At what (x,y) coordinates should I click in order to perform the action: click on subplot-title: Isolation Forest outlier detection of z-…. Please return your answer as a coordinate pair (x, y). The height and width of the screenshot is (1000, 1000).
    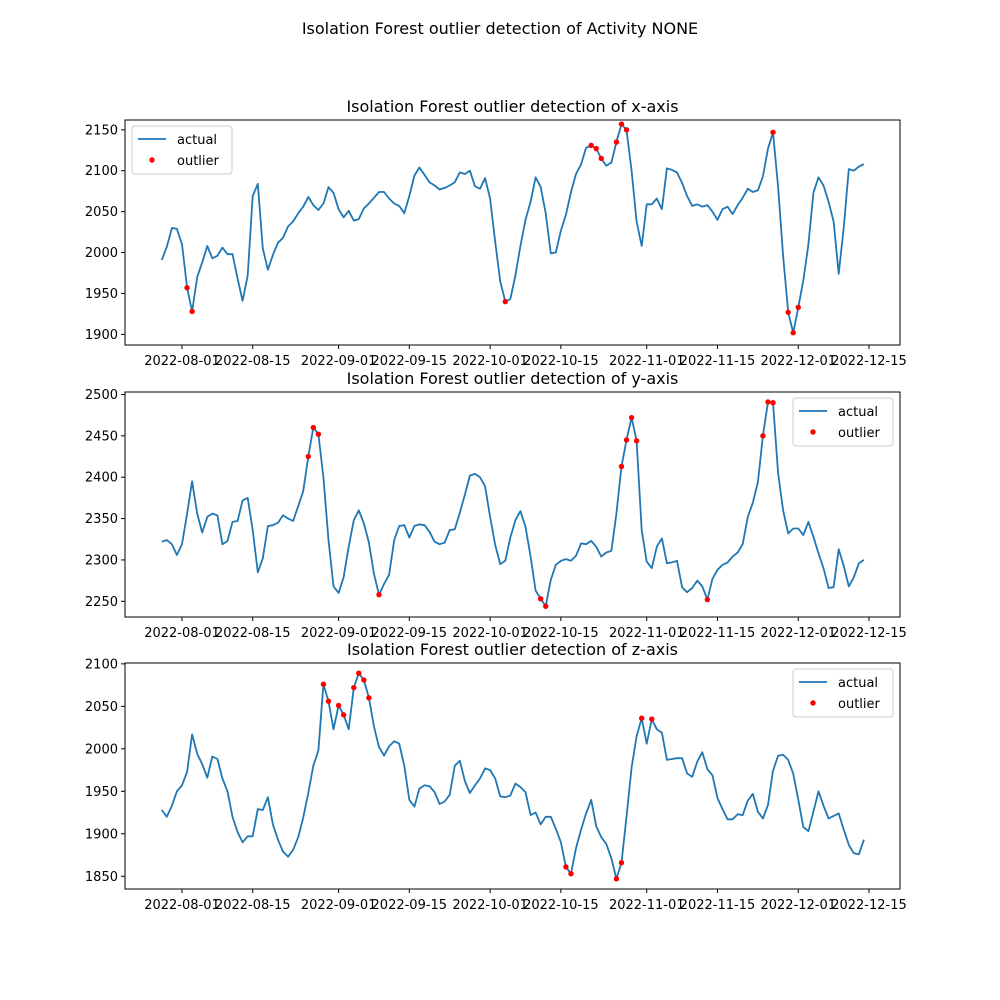
    Looking at the image, I should click on (512, 649).